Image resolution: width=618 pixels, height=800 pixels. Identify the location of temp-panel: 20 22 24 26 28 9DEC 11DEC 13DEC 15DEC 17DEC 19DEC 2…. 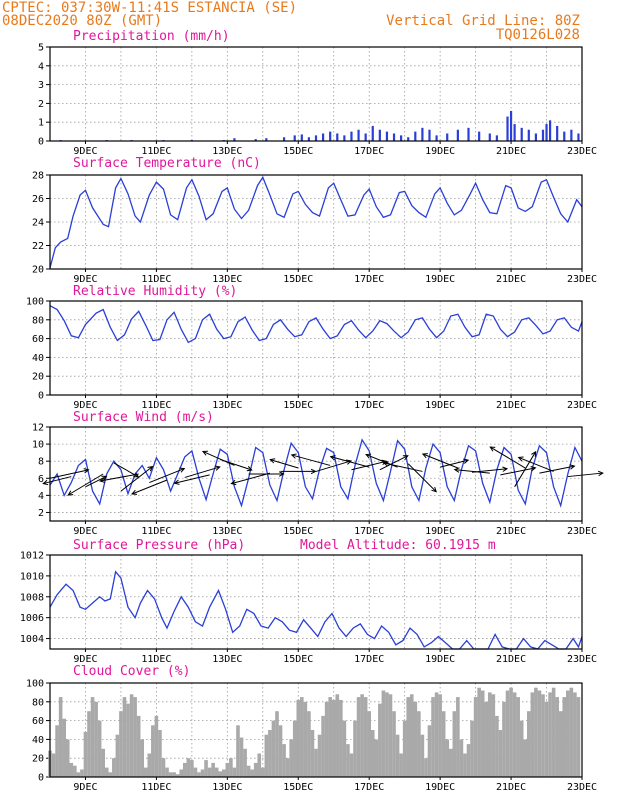
(314, 220).